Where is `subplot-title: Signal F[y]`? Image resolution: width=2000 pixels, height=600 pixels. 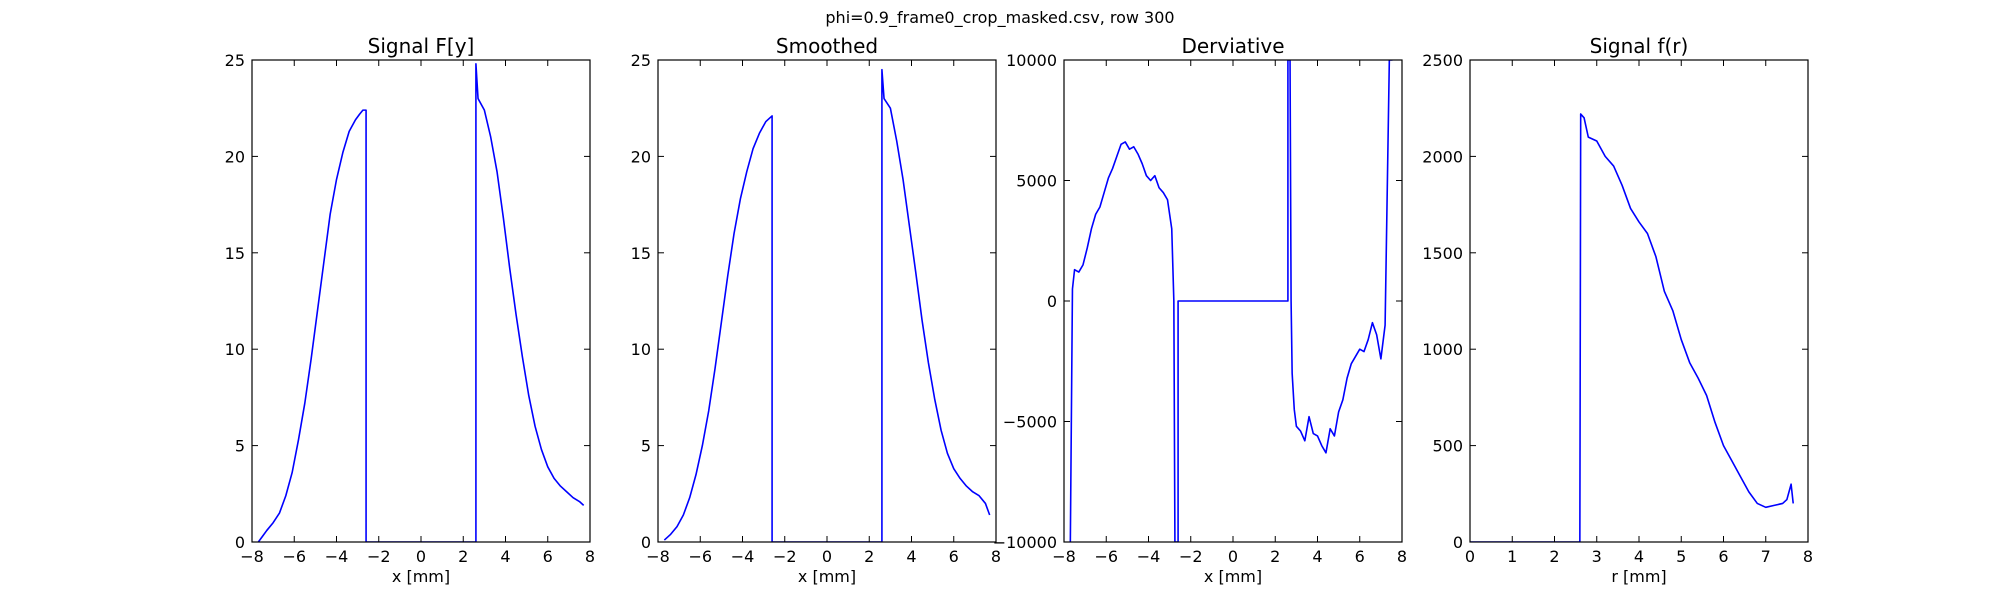 subplot-title: Signal F[y] is located at coordinates (421, 46).